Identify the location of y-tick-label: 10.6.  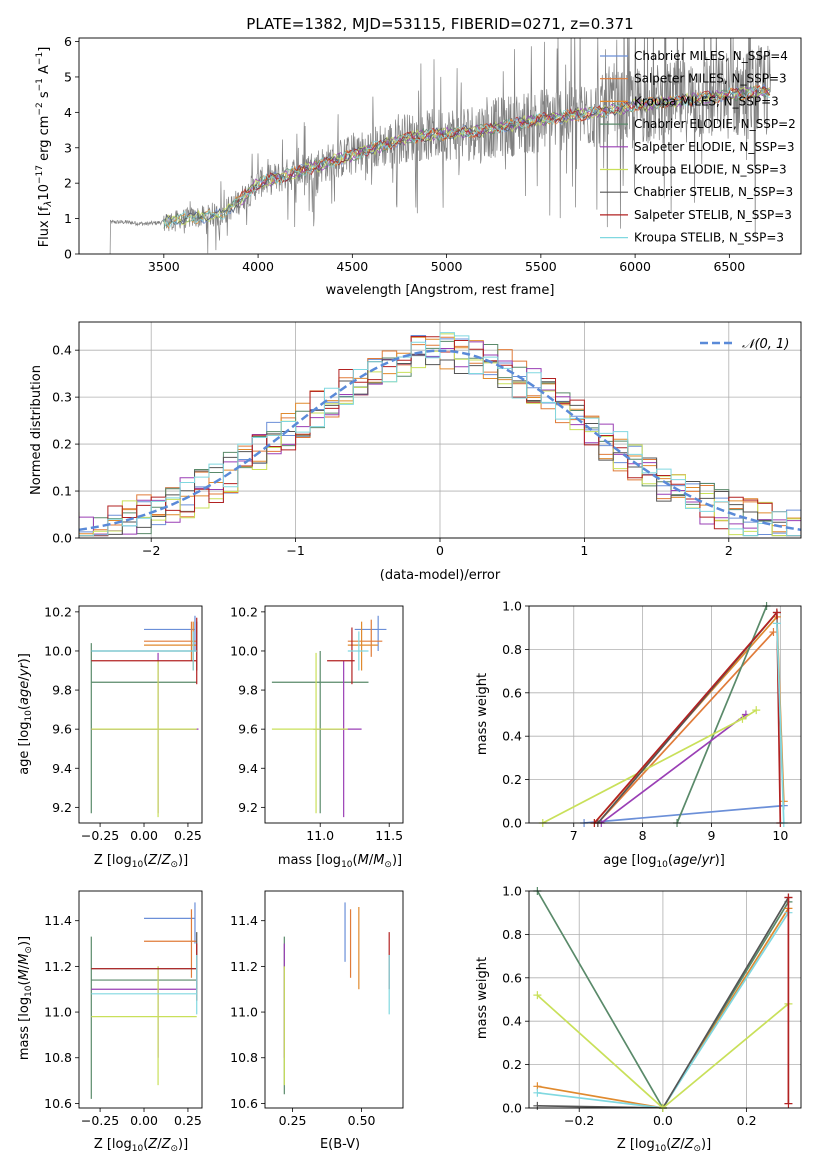
(244, 1103).